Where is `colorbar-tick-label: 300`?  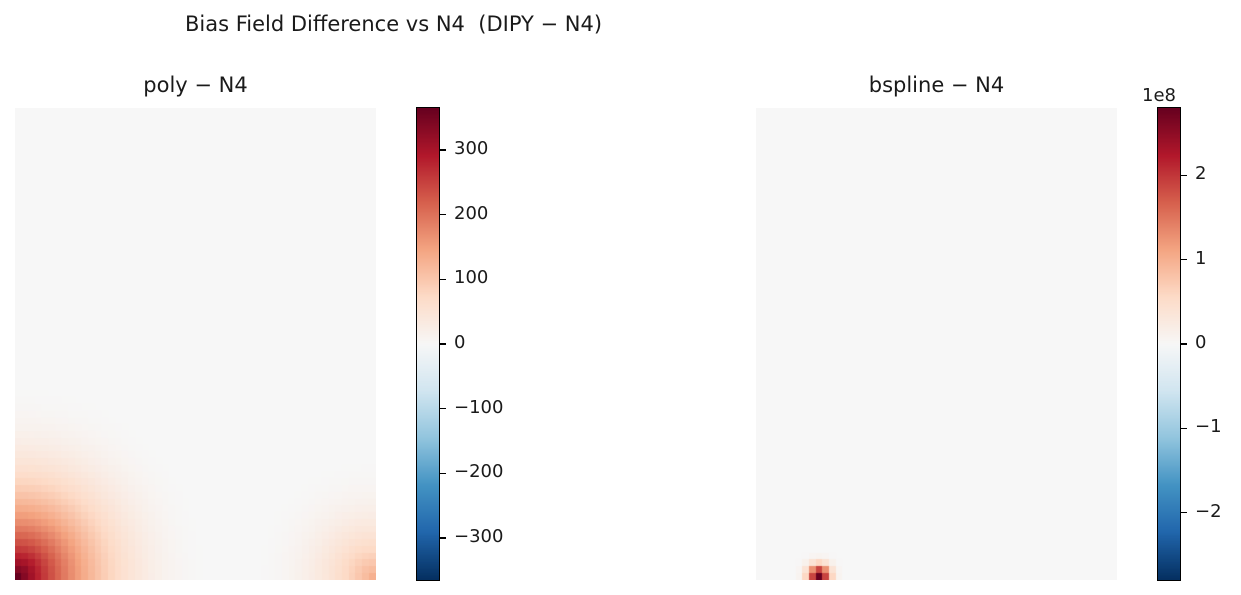 colorbar-tick-label: 300 is located at coordinates (471, 149).